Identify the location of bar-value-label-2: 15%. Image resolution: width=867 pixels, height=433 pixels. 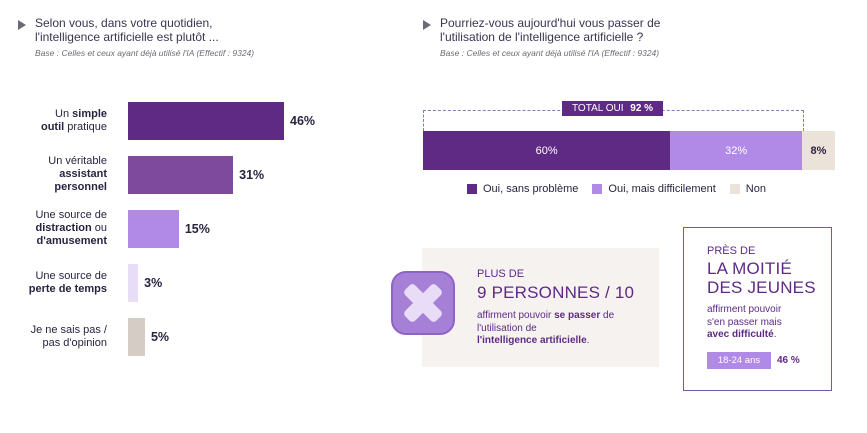
(197, 229).